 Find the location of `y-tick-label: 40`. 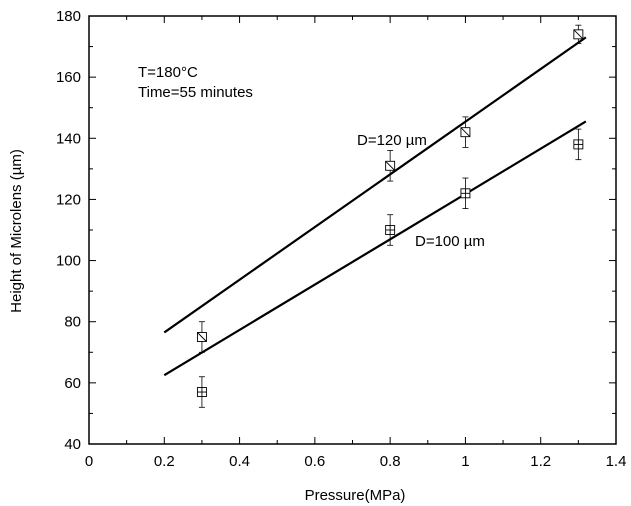

y-tick-label: 40 is located at coordinates (72, 444).